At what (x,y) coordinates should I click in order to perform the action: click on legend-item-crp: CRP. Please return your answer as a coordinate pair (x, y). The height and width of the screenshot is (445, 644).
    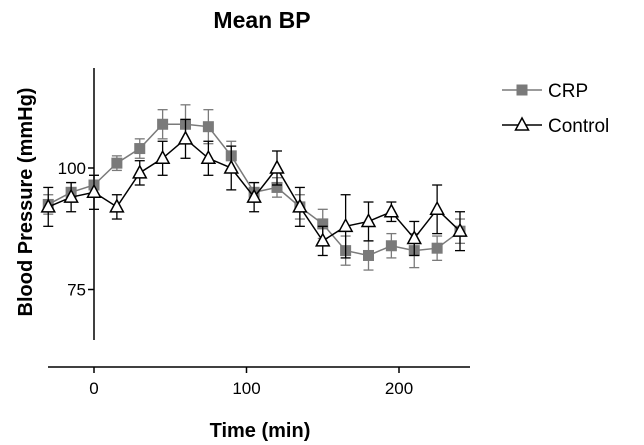
    Looking at the image, I should click on (545, 91).